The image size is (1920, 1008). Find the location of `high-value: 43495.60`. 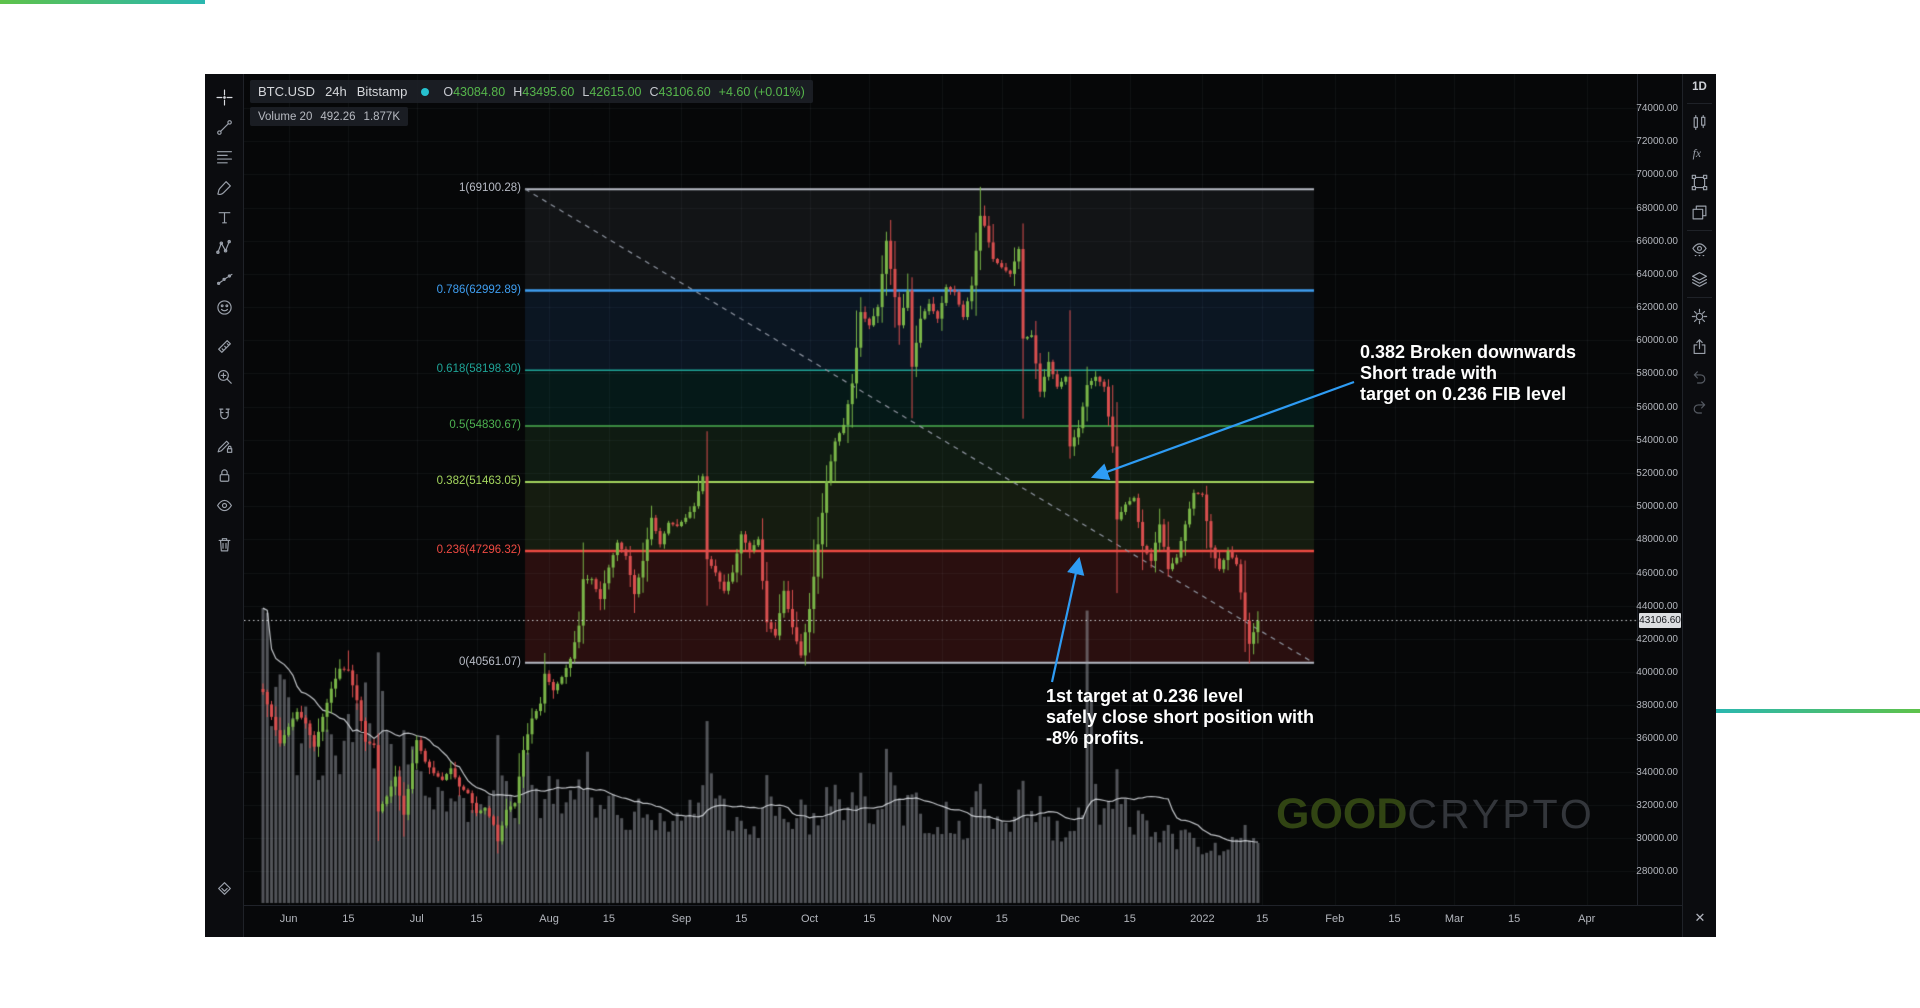

high-value: 43495.60 is located at coordinates (548, 91).